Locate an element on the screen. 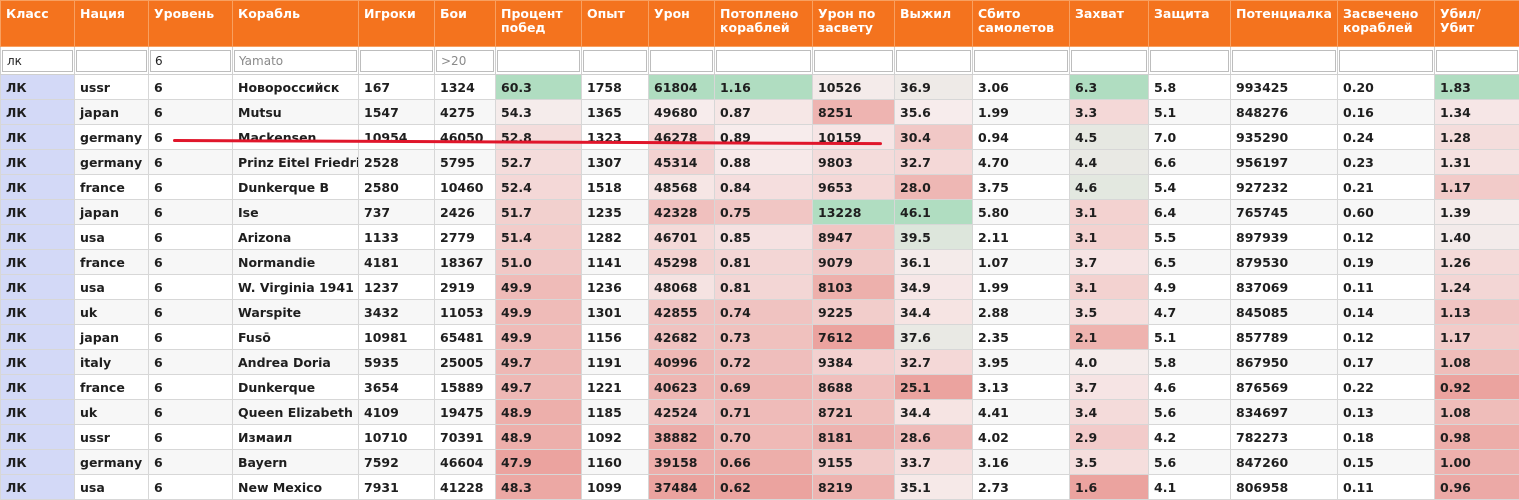  cell-ships-spotted: 0.22 is located at coordinates (1386, 387).